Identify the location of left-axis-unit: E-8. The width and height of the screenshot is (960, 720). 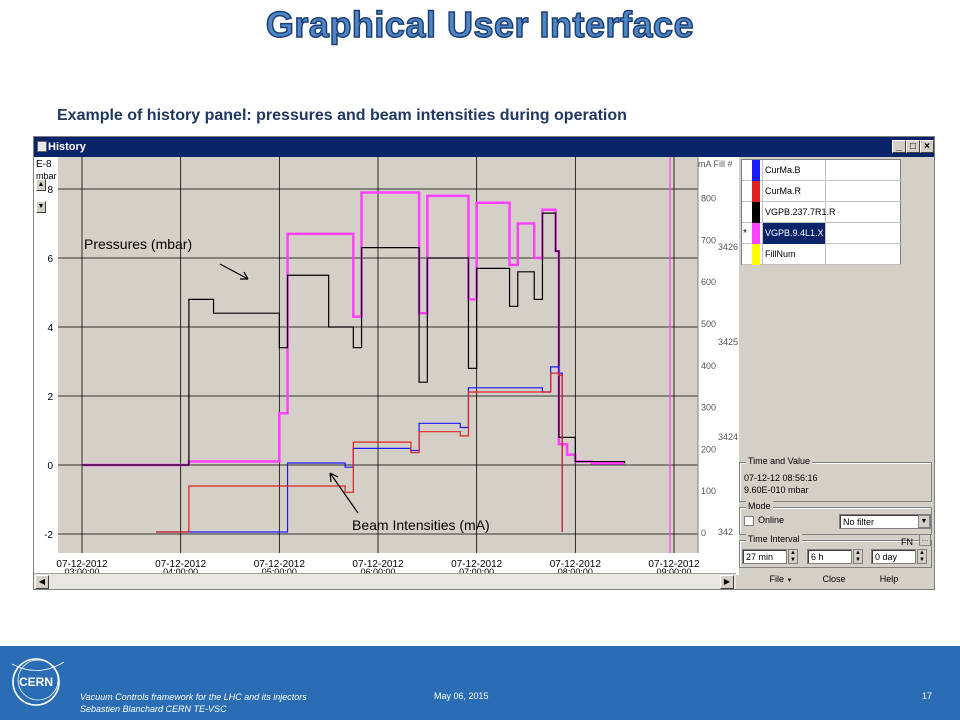
(44, 164).